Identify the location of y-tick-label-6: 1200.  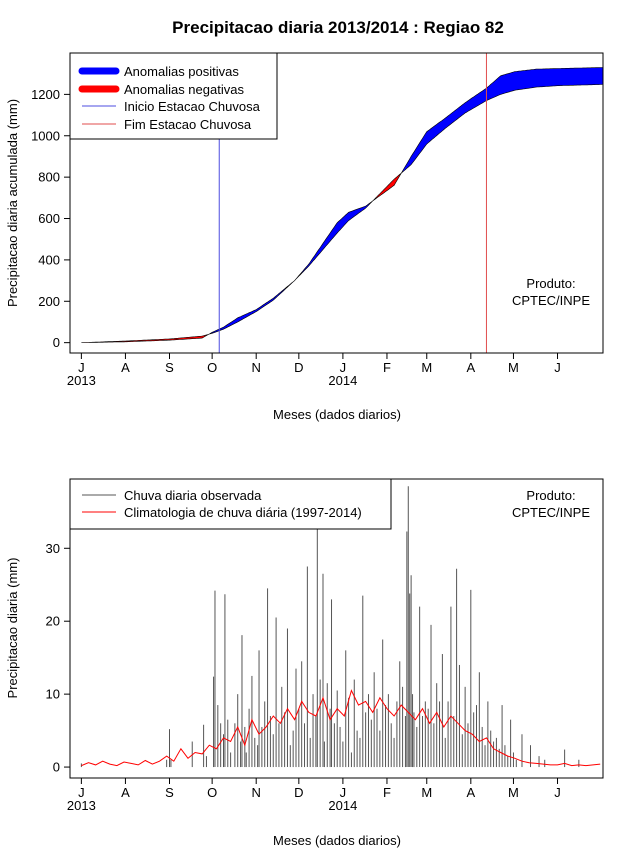
(45, 94).